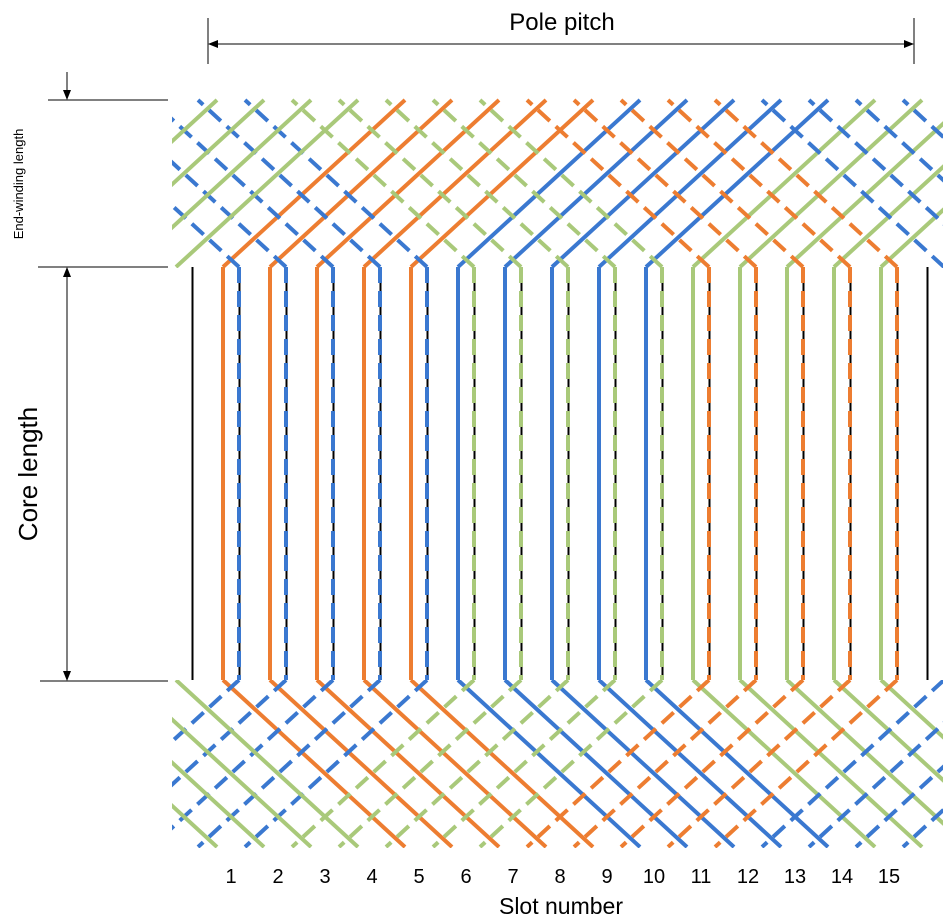 The width and height of the screenshot is (943, 920). I want to click on core-length-dimension: Core length, so click(90, 474).